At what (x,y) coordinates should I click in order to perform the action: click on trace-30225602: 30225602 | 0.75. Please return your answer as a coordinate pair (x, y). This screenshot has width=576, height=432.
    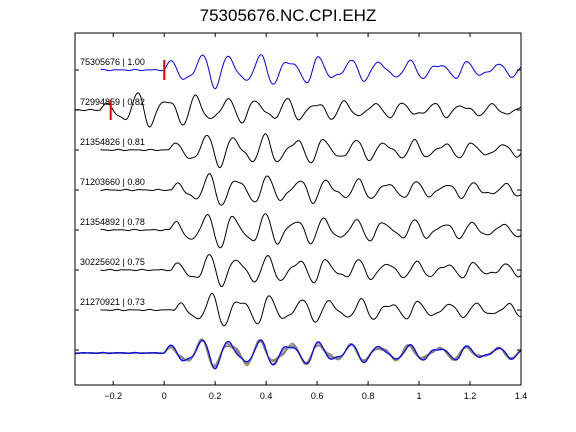
    Looking at the image, I should click on (301, 271).